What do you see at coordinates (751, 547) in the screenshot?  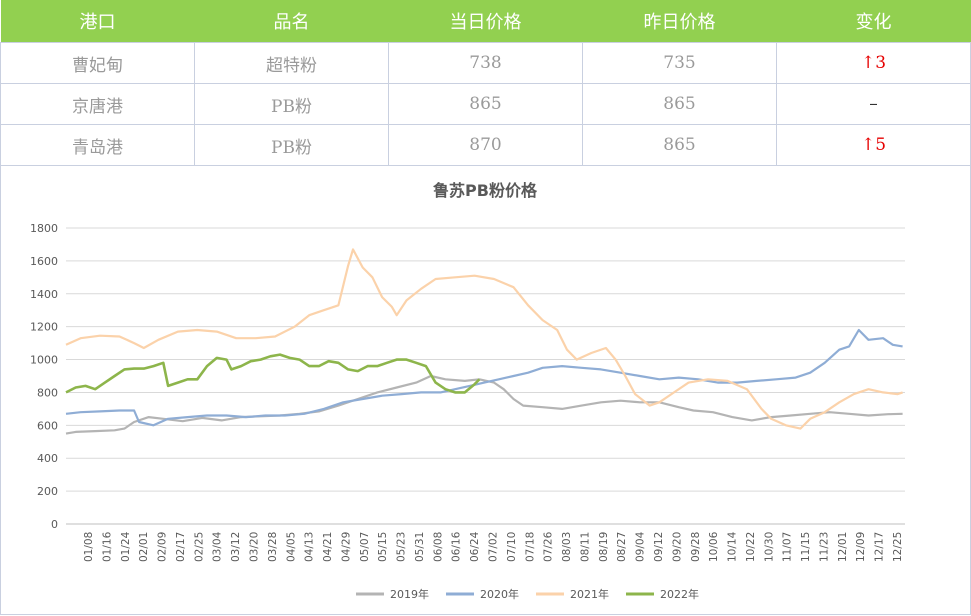 I see `x-tick-label: 10/22` at bounding box center [751, 547].